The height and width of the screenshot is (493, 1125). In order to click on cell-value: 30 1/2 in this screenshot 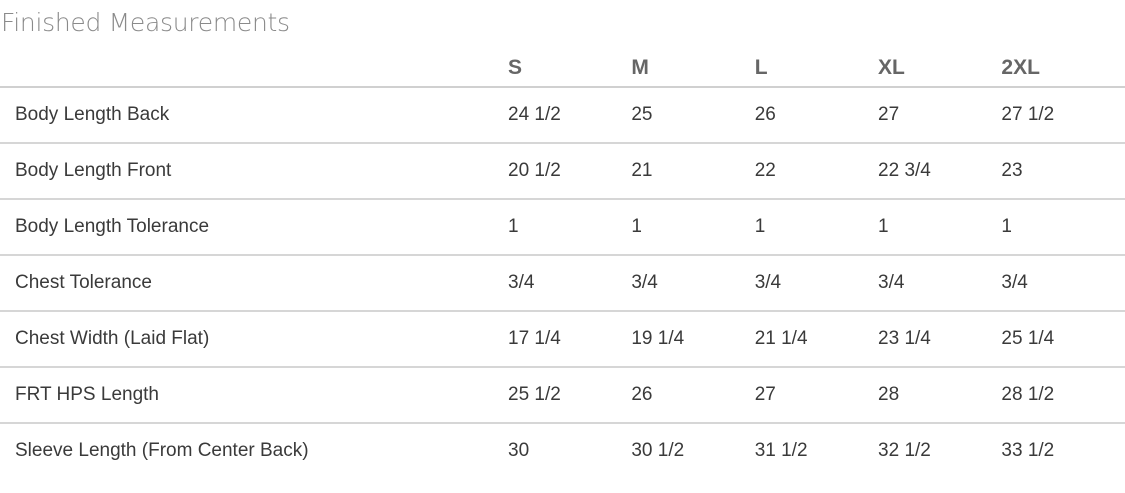, I will do `click(658, 450)`.